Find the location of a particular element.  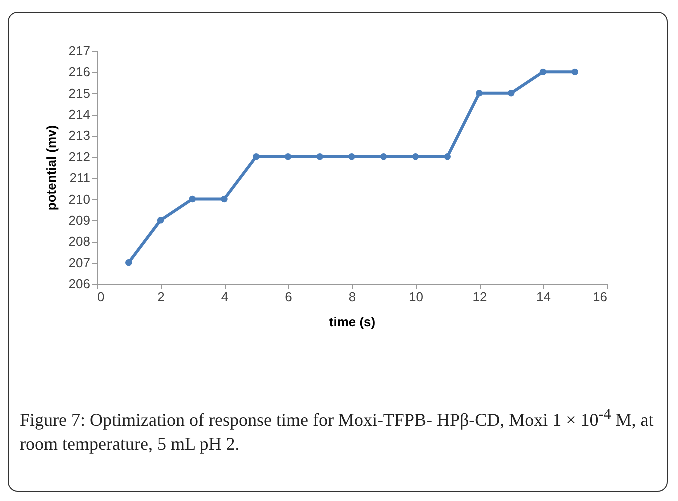

y-tick-label: 211 is located at coordinates (80, 178).